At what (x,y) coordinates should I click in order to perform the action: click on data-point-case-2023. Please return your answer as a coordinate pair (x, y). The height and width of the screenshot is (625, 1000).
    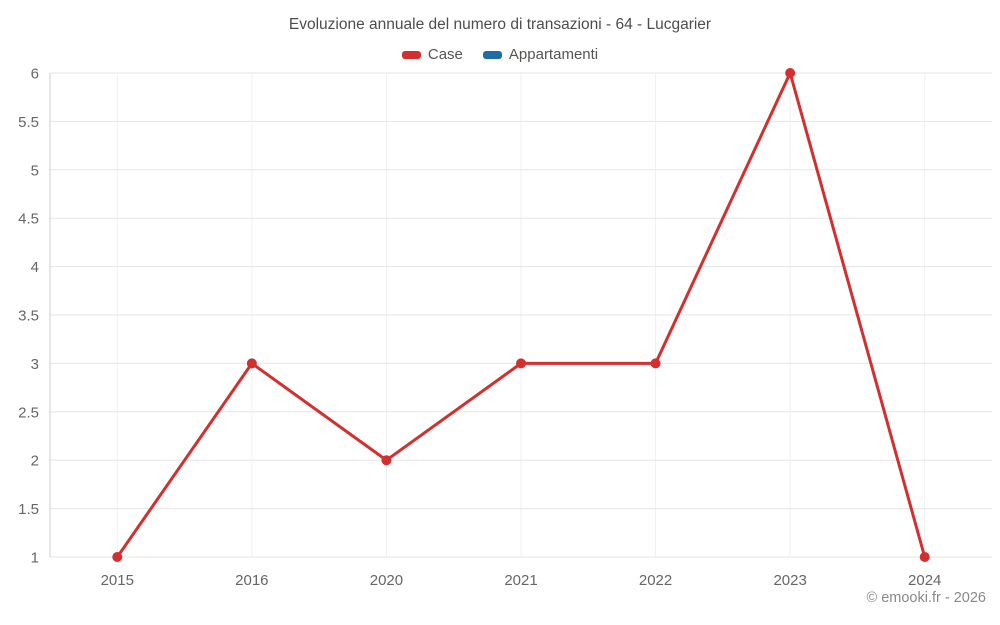
    Looking at the image, I should click on (790, 73).